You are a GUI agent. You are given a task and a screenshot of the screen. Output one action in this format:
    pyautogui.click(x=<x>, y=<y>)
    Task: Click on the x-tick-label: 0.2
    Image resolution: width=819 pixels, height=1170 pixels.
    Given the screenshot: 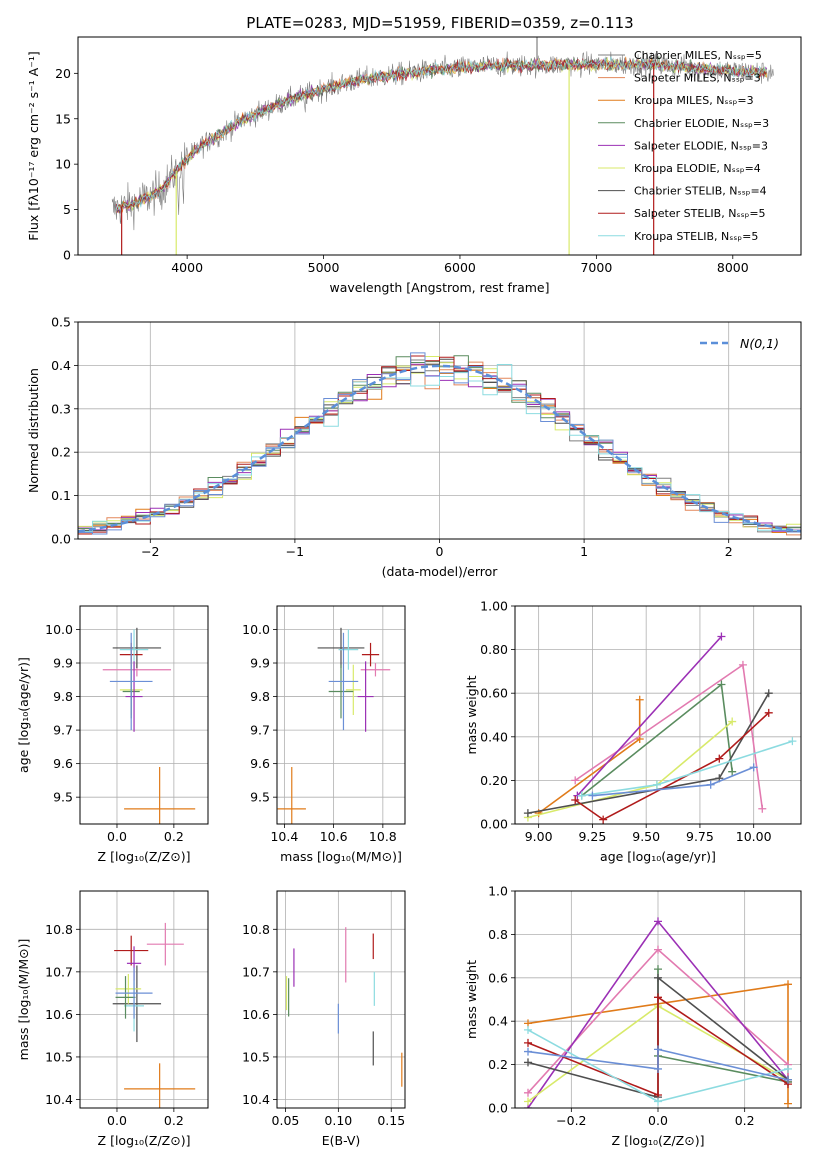 What is the action you would take?
    pyautogui.click(x=174, y=1120)
    